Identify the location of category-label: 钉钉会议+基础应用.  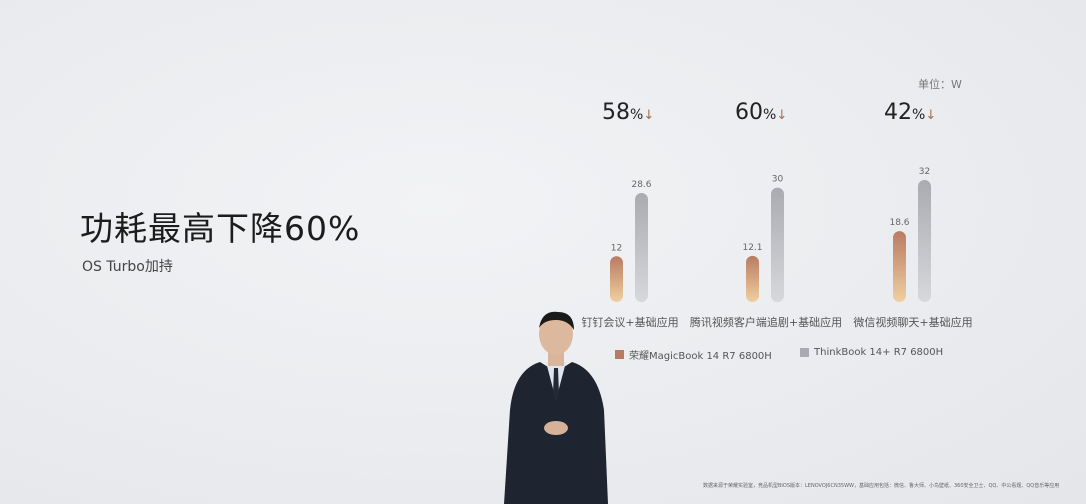
(629, 322).